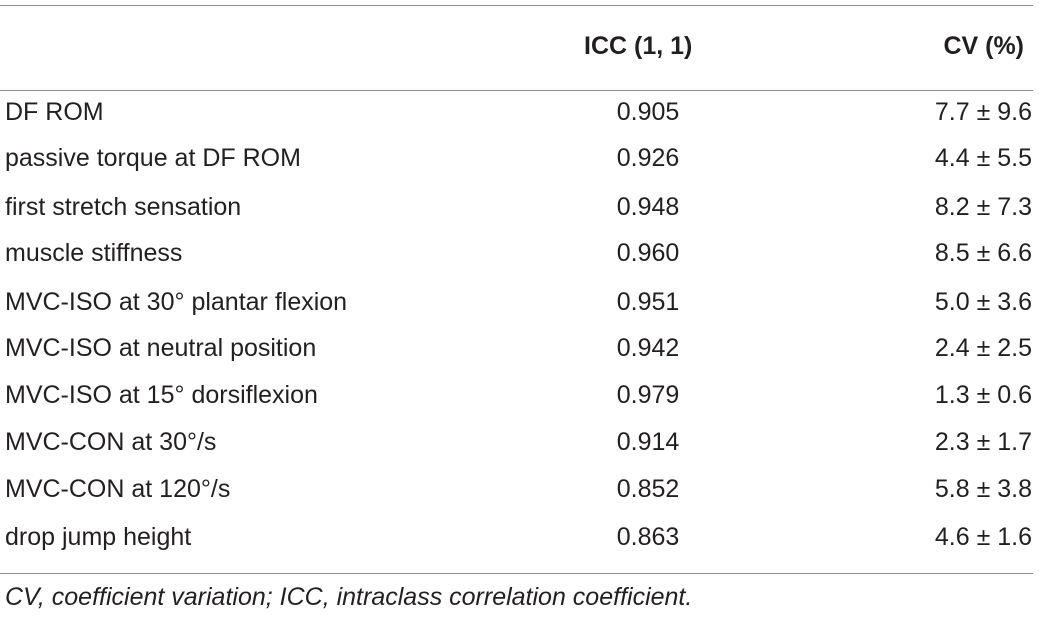 This screenshot has height=620, width=1039. Describe the element at coordinates (648, 207) in the screenshot. I see `row-icc-value: 0.948` at that location.